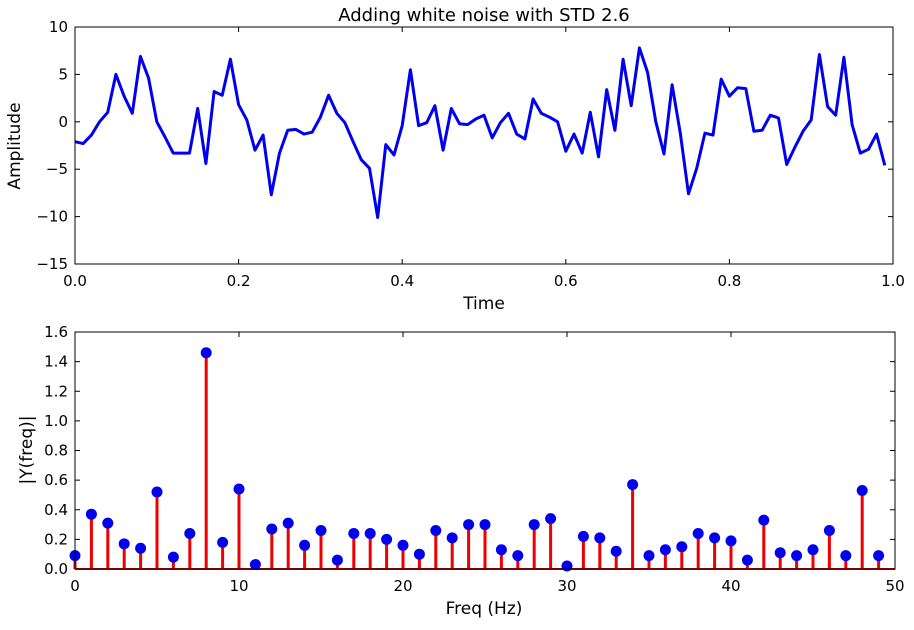 The height and width of the screenshot is (630, 914). What do you see at coordinates (75, 586) in the screenshot?
I see `freq-xtick-label: 0` at bounding box center [75, 586].